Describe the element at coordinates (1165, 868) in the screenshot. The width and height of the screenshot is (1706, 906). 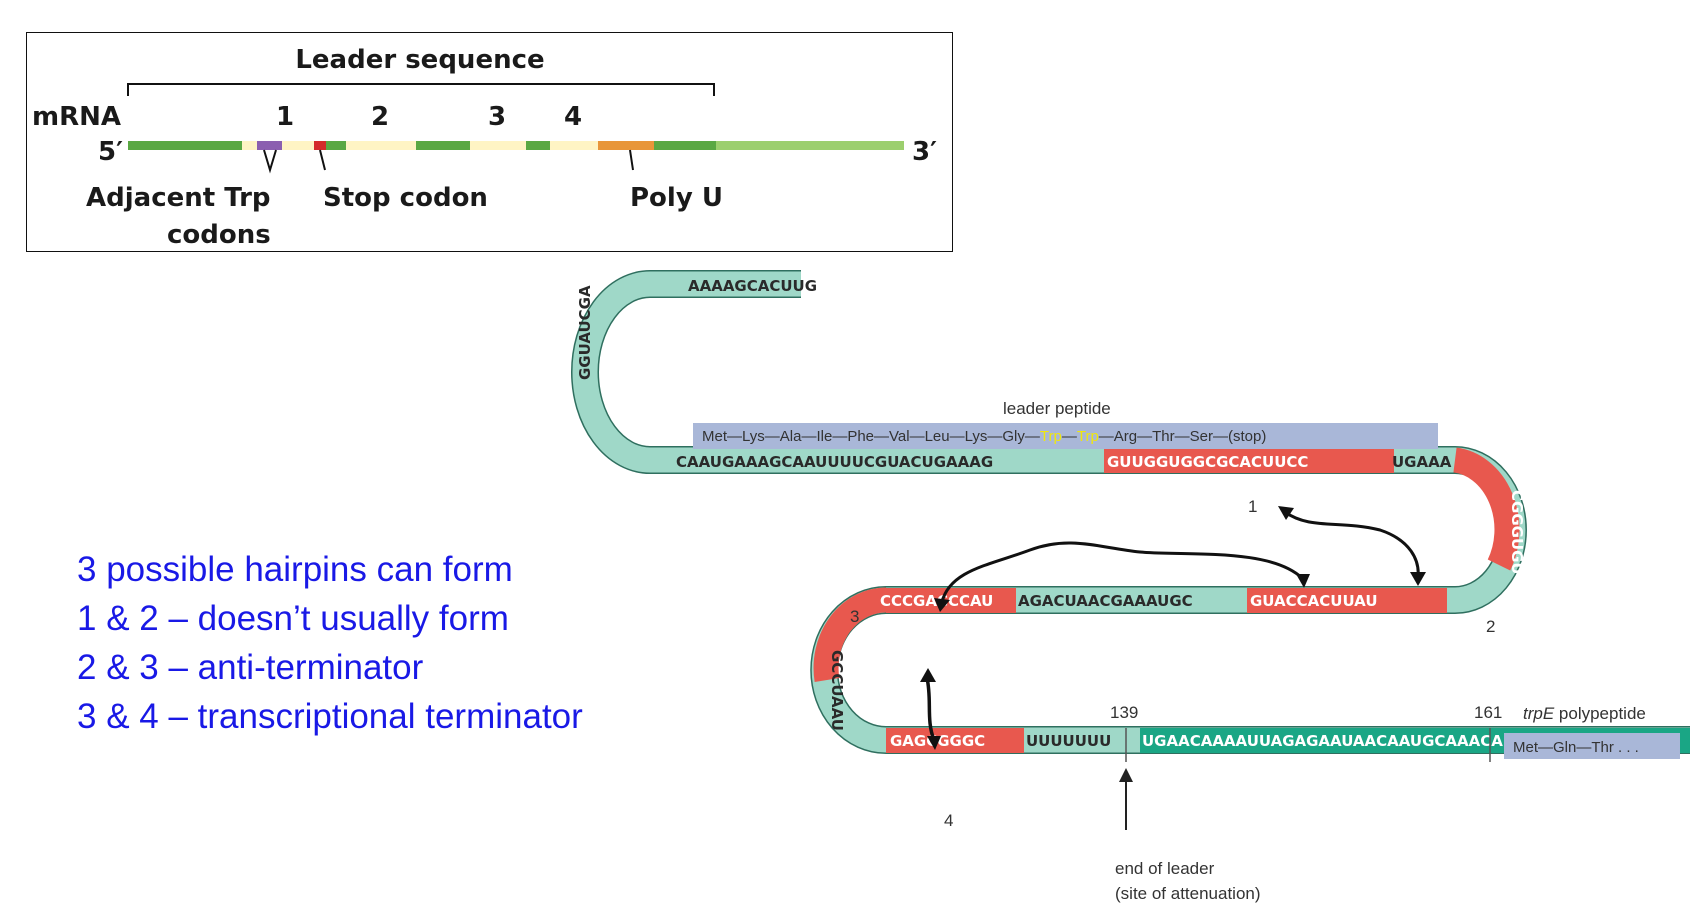
I see `end-of-leader-label: end of leader` at that location.